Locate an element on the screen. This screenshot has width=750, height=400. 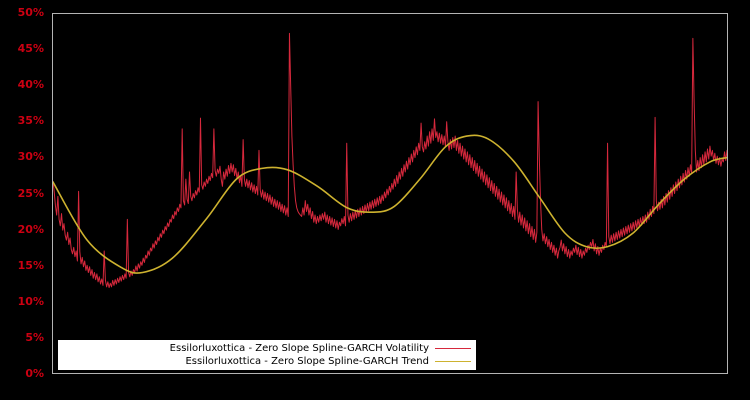
y-tick-label: 35% is located at coordinates (30, 121).